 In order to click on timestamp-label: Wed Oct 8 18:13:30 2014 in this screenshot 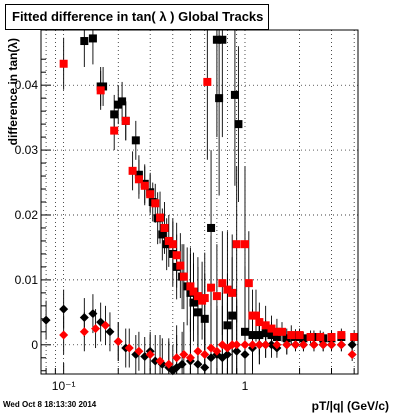, I will do `click(50, 404)`.